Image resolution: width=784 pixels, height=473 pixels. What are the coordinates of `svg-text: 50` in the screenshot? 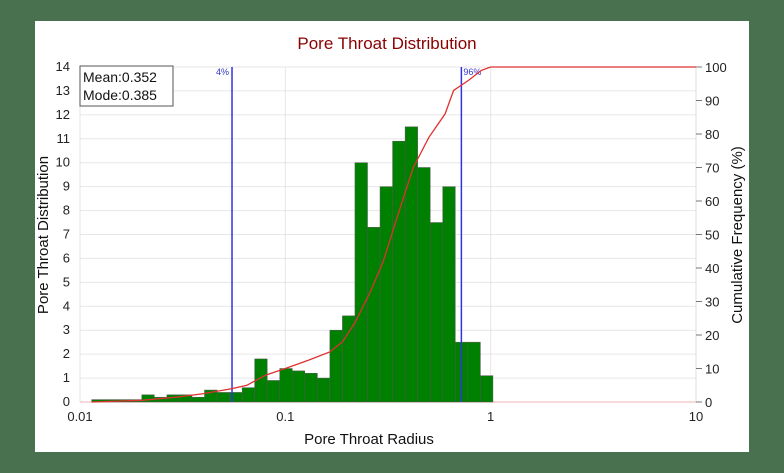 It's located at (712, 235).